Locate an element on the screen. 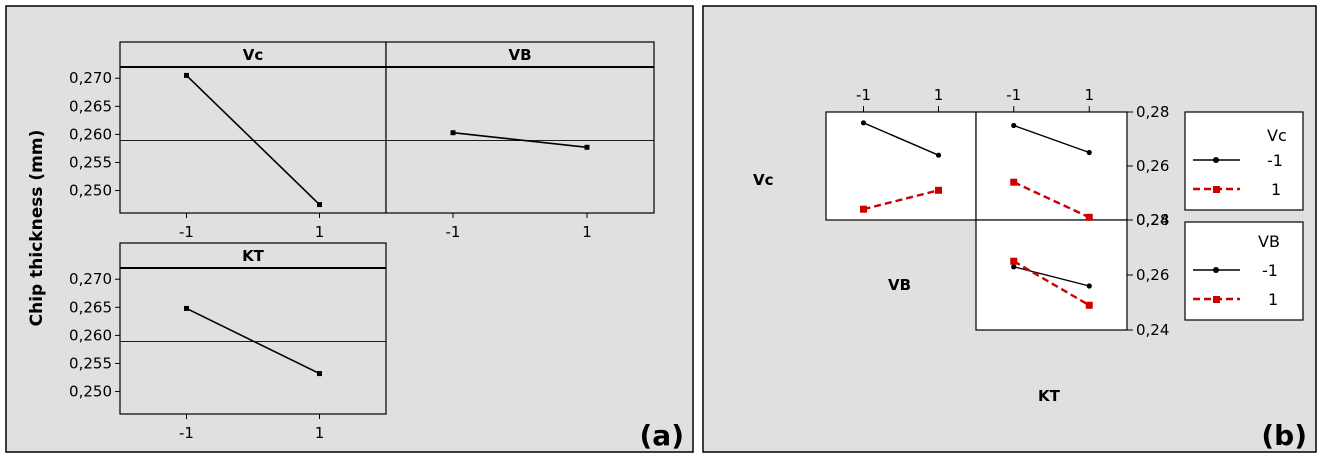  interaction-x-tick-label-vc-vb-0: -1 is located at coordinates (863, 95).